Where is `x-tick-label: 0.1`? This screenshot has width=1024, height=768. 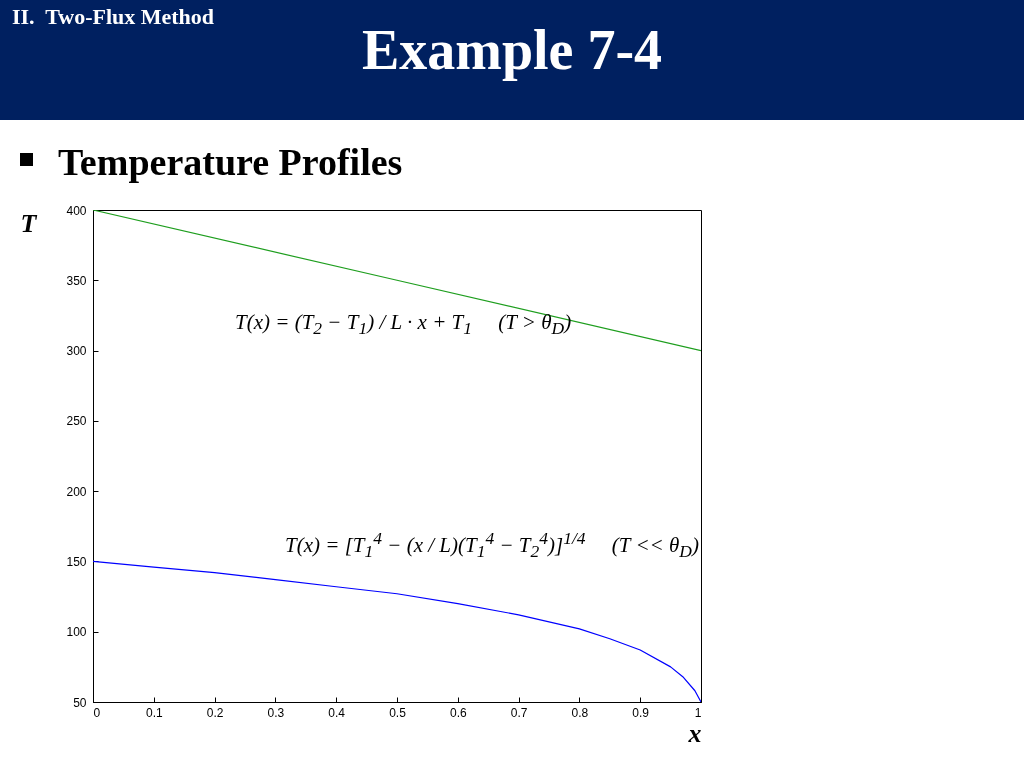
x-tick-label: 0.1 is located at coordinates (154, 712).